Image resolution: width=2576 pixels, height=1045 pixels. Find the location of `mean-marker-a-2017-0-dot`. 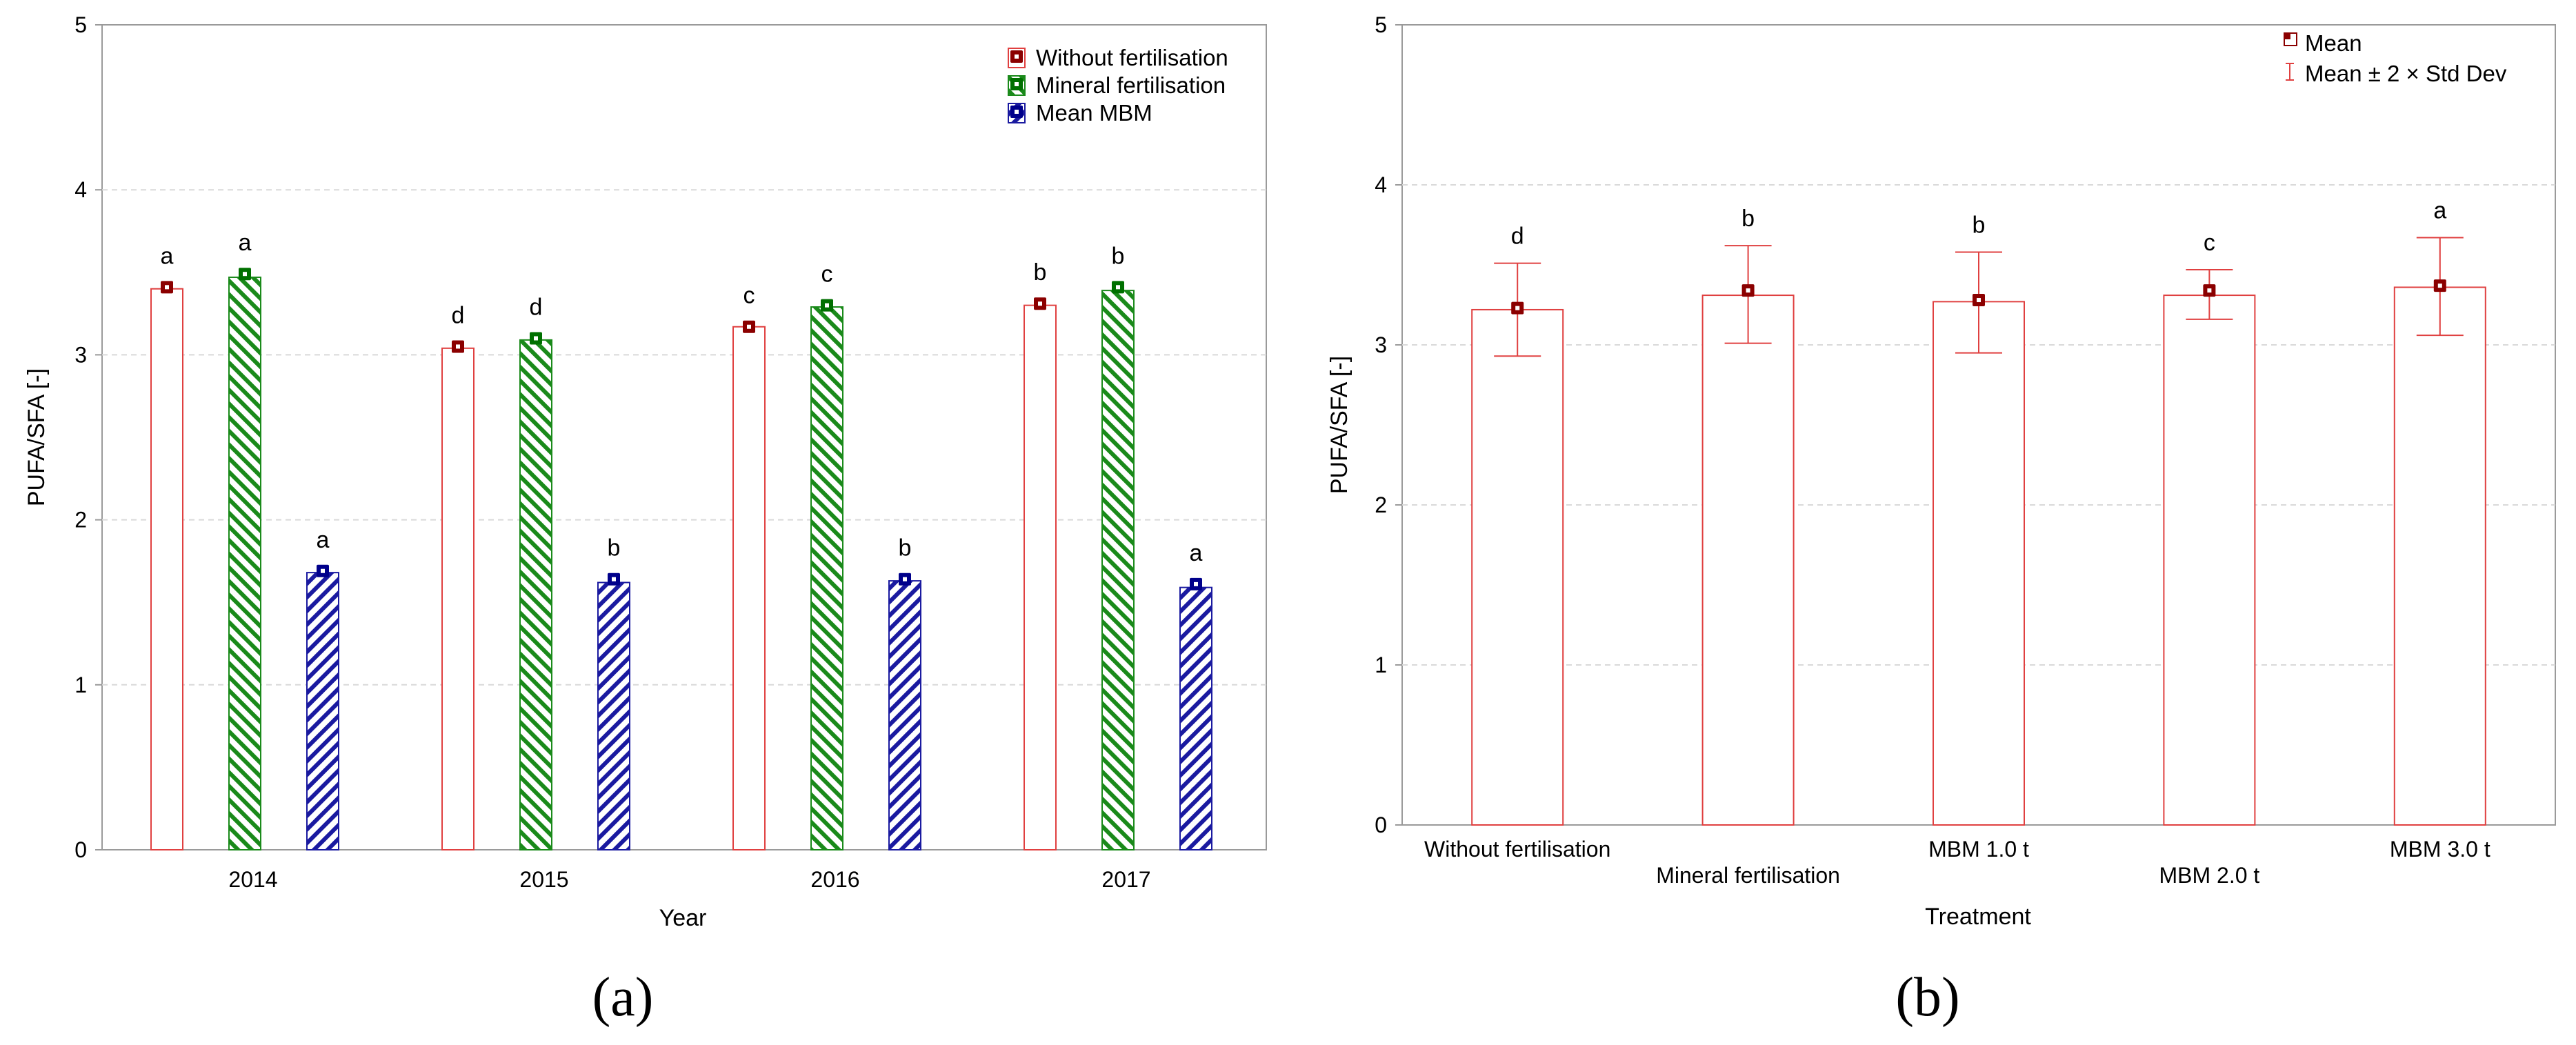

mean-marker-a-2017-0-dot is located at coordinates (1040, 303).